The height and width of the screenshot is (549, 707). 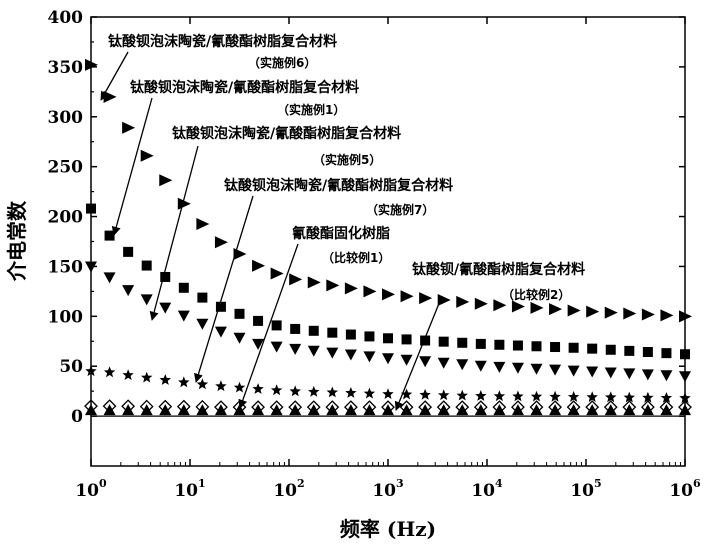 What do you see at coordinates (498, 269) in the screenshot?
I see `annotation-label: 钛酸钡/氰酸酯树脂复合材料` at bounding box center [498, 269].